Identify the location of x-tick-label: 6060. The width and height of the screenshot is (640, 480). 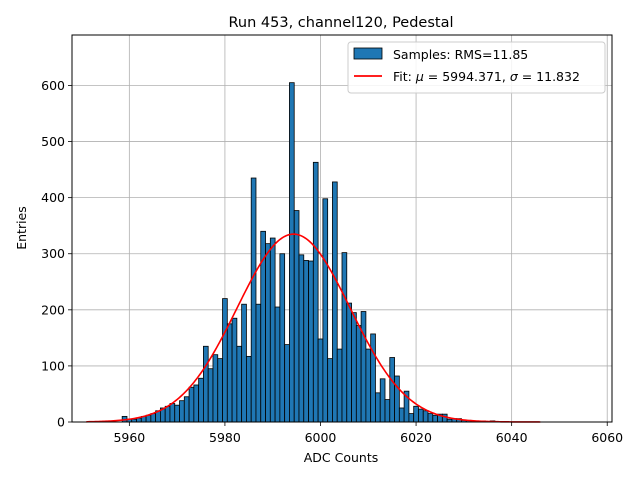
(607, 437).